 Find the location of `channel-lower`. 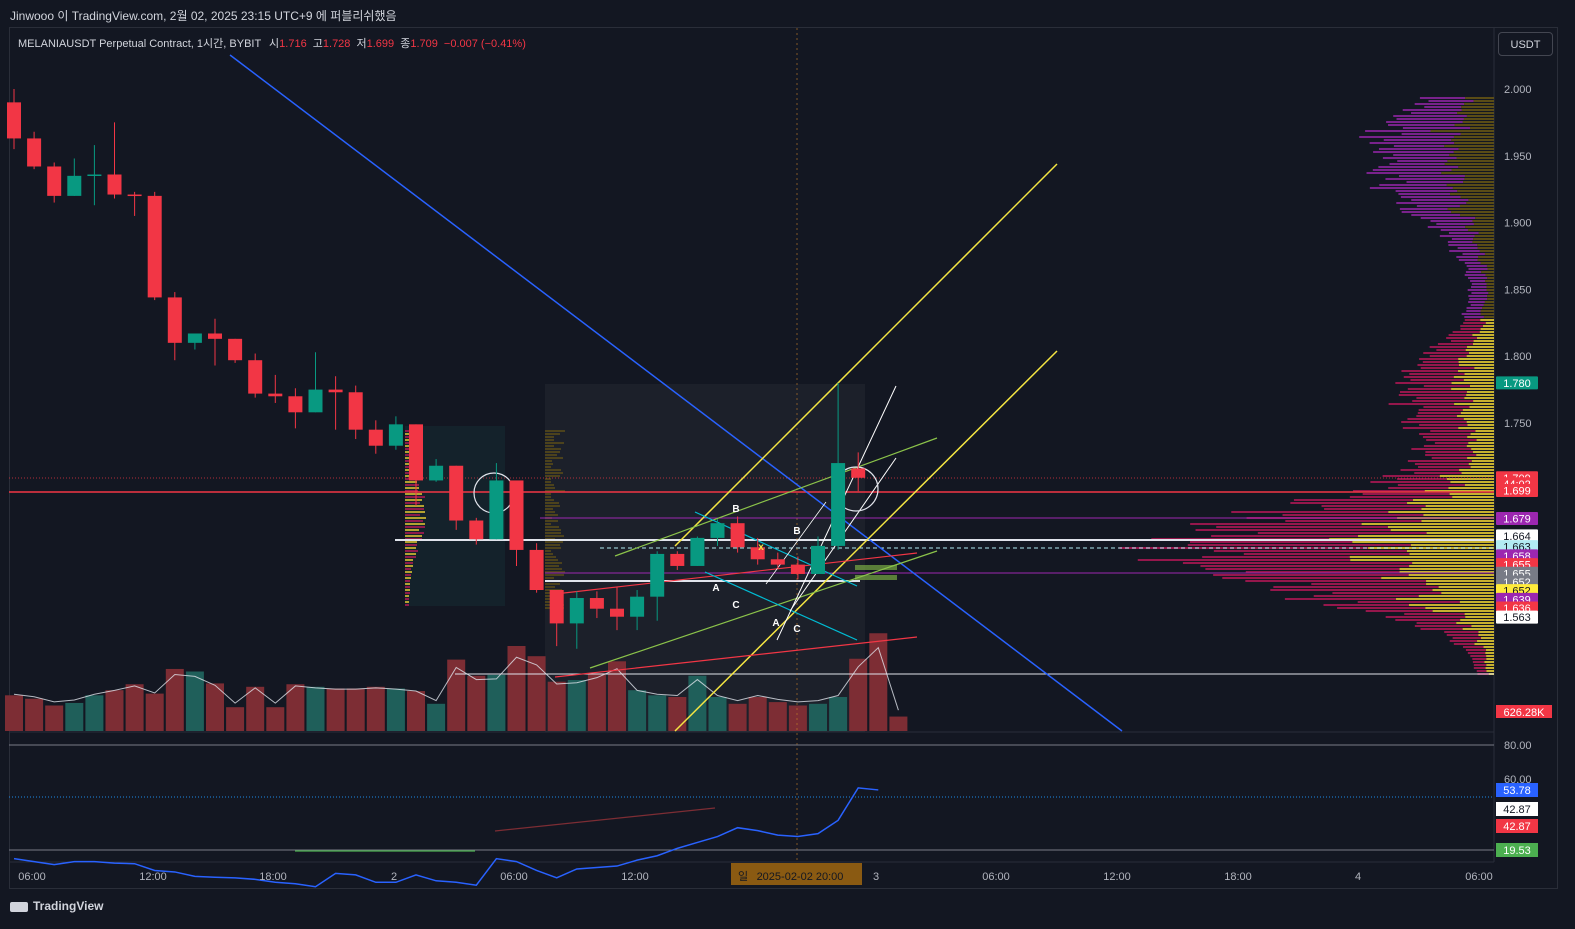

channel-lower is located at coordinates (866, 541).